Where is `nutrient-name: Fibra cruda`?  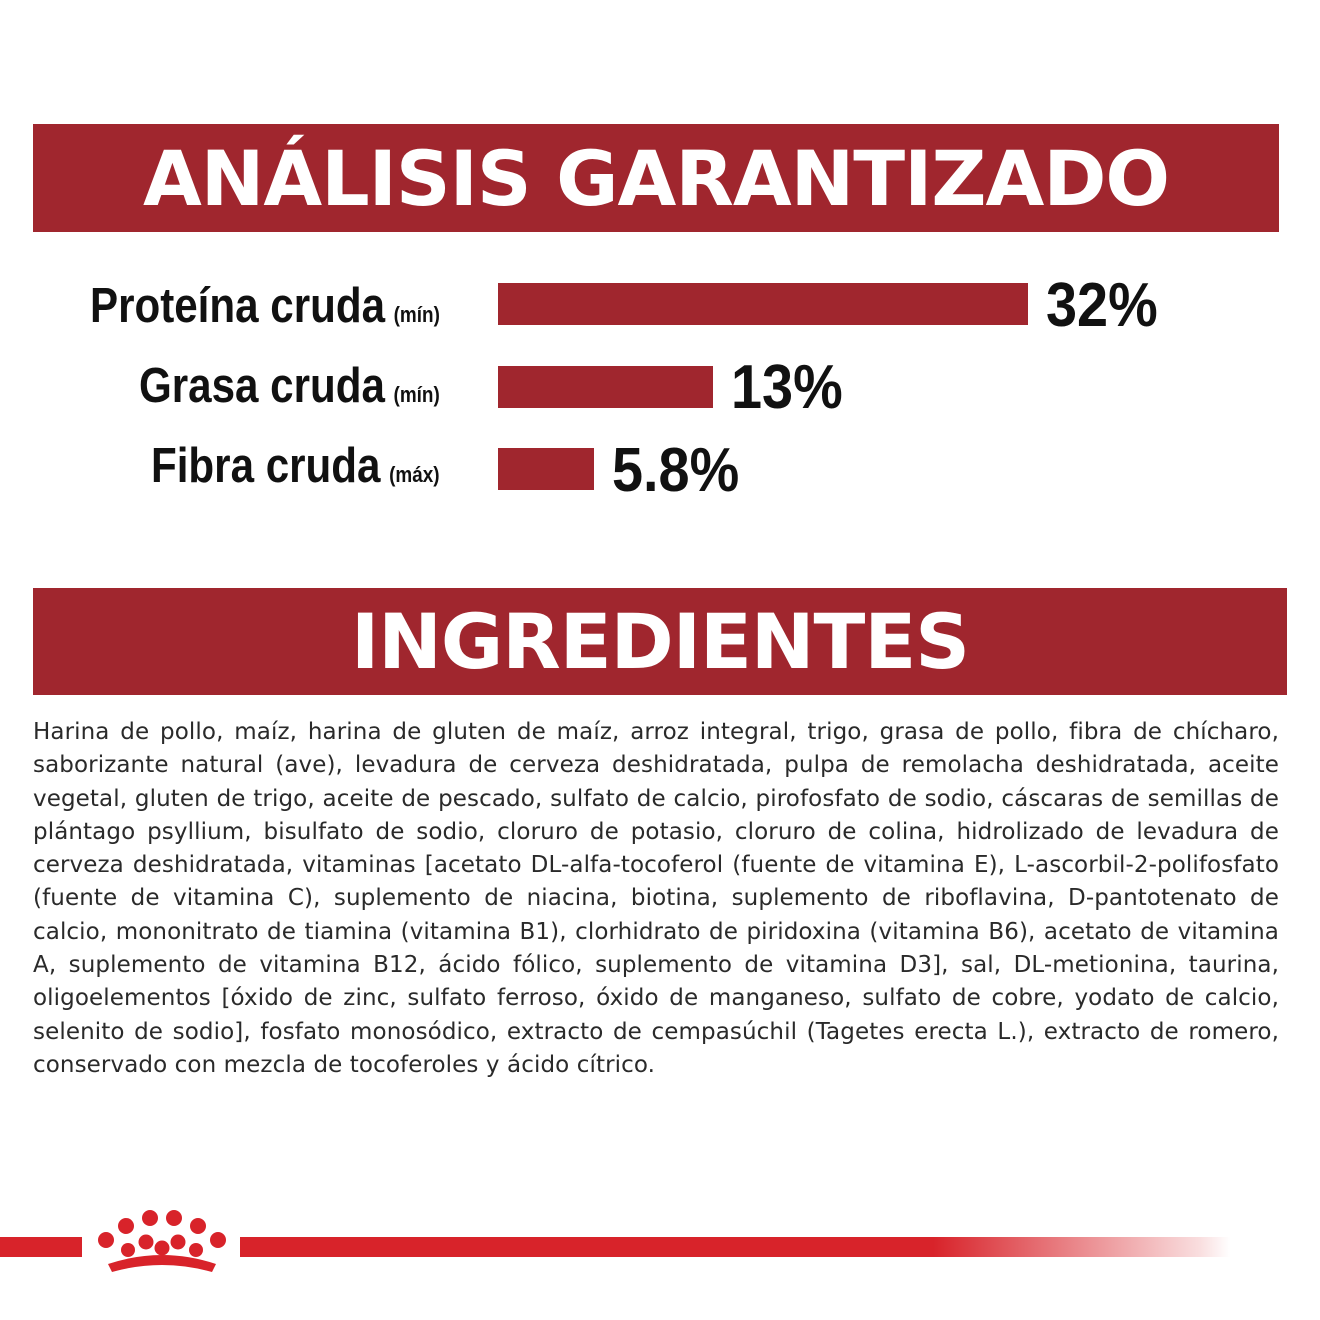 nutrient-name: Fibra cruda is located at coordinates (266, 466).